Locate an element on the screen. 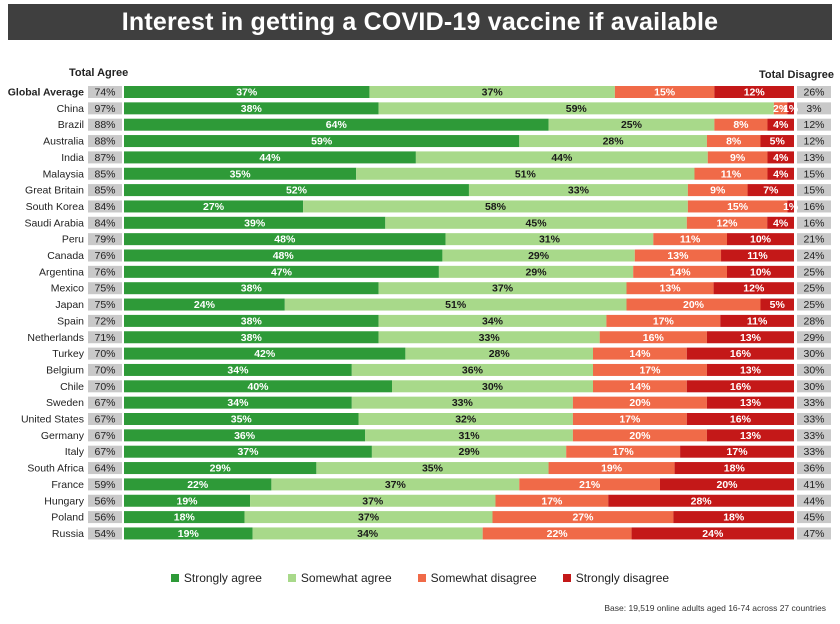  data-label-somewhat-agree-italy: 29% is located at coordinates (470, 452).